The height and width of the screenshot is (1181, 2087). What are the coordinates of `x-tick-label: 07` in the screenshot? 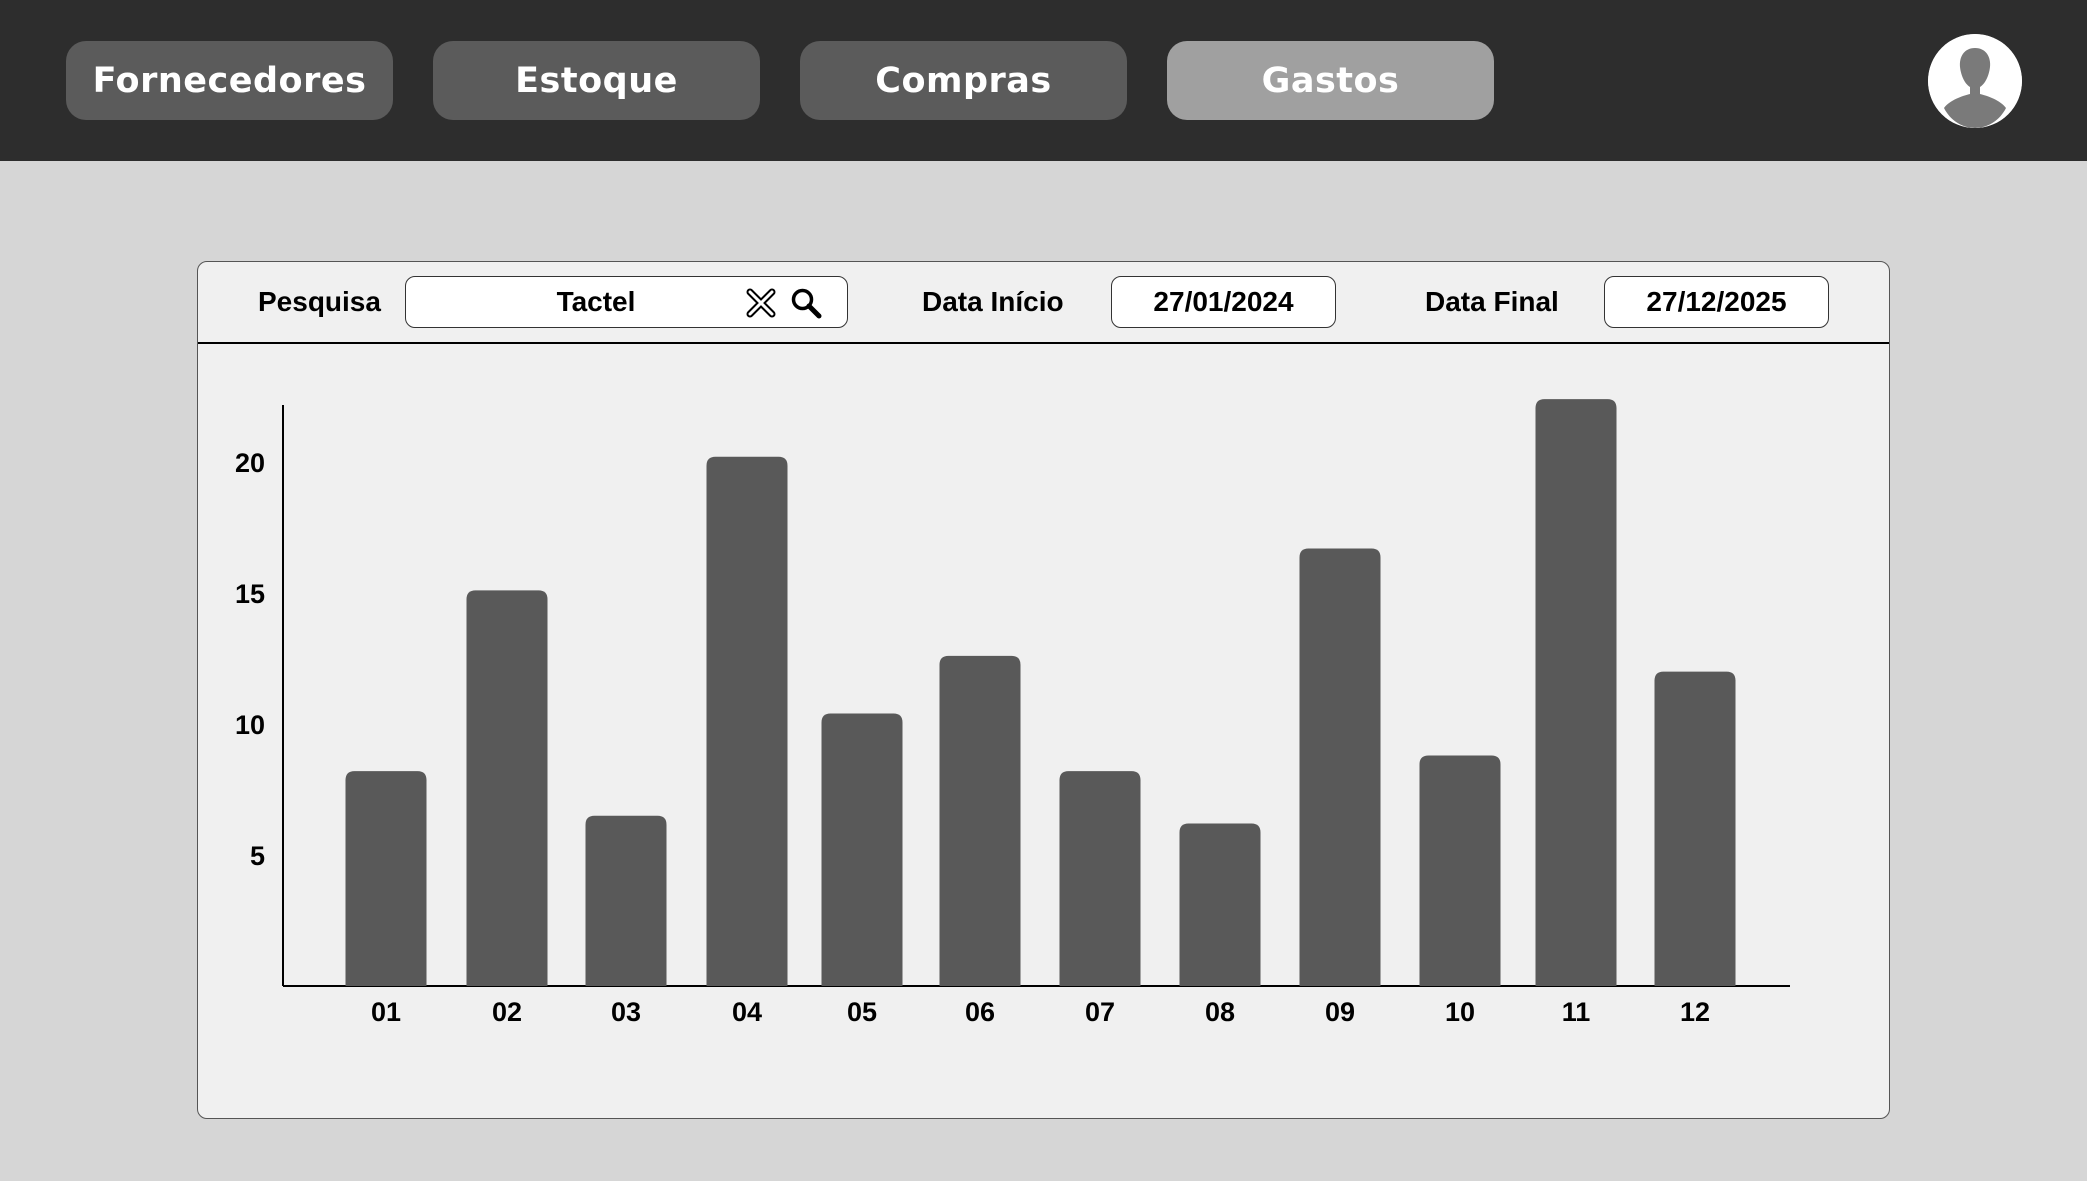 It's located at (1100, 1012).